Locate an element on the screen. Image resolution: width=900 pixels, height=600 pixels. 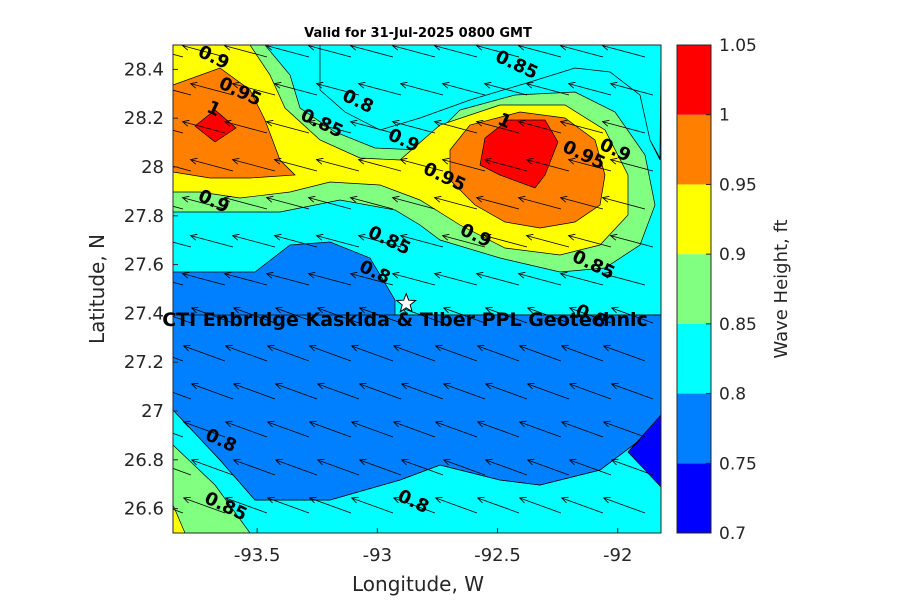
contour-band-0.90-south is located at coordinates (179, 518).